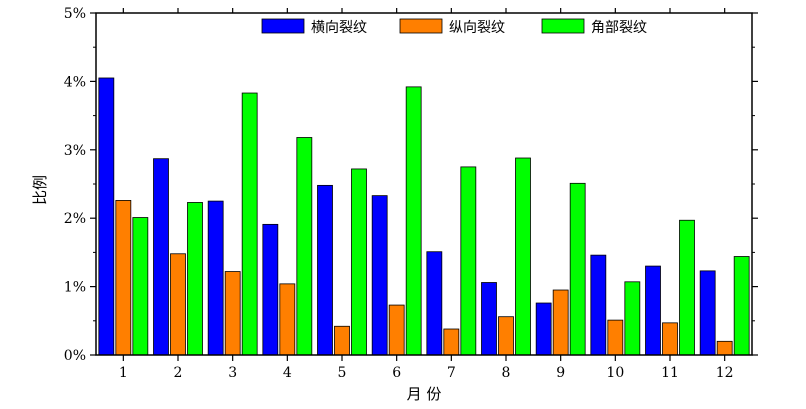  What do you see at coordinates (560, 322) in the screenshot?
I see `bar-纵向裂纹-9` at bounding box center [560, 322].